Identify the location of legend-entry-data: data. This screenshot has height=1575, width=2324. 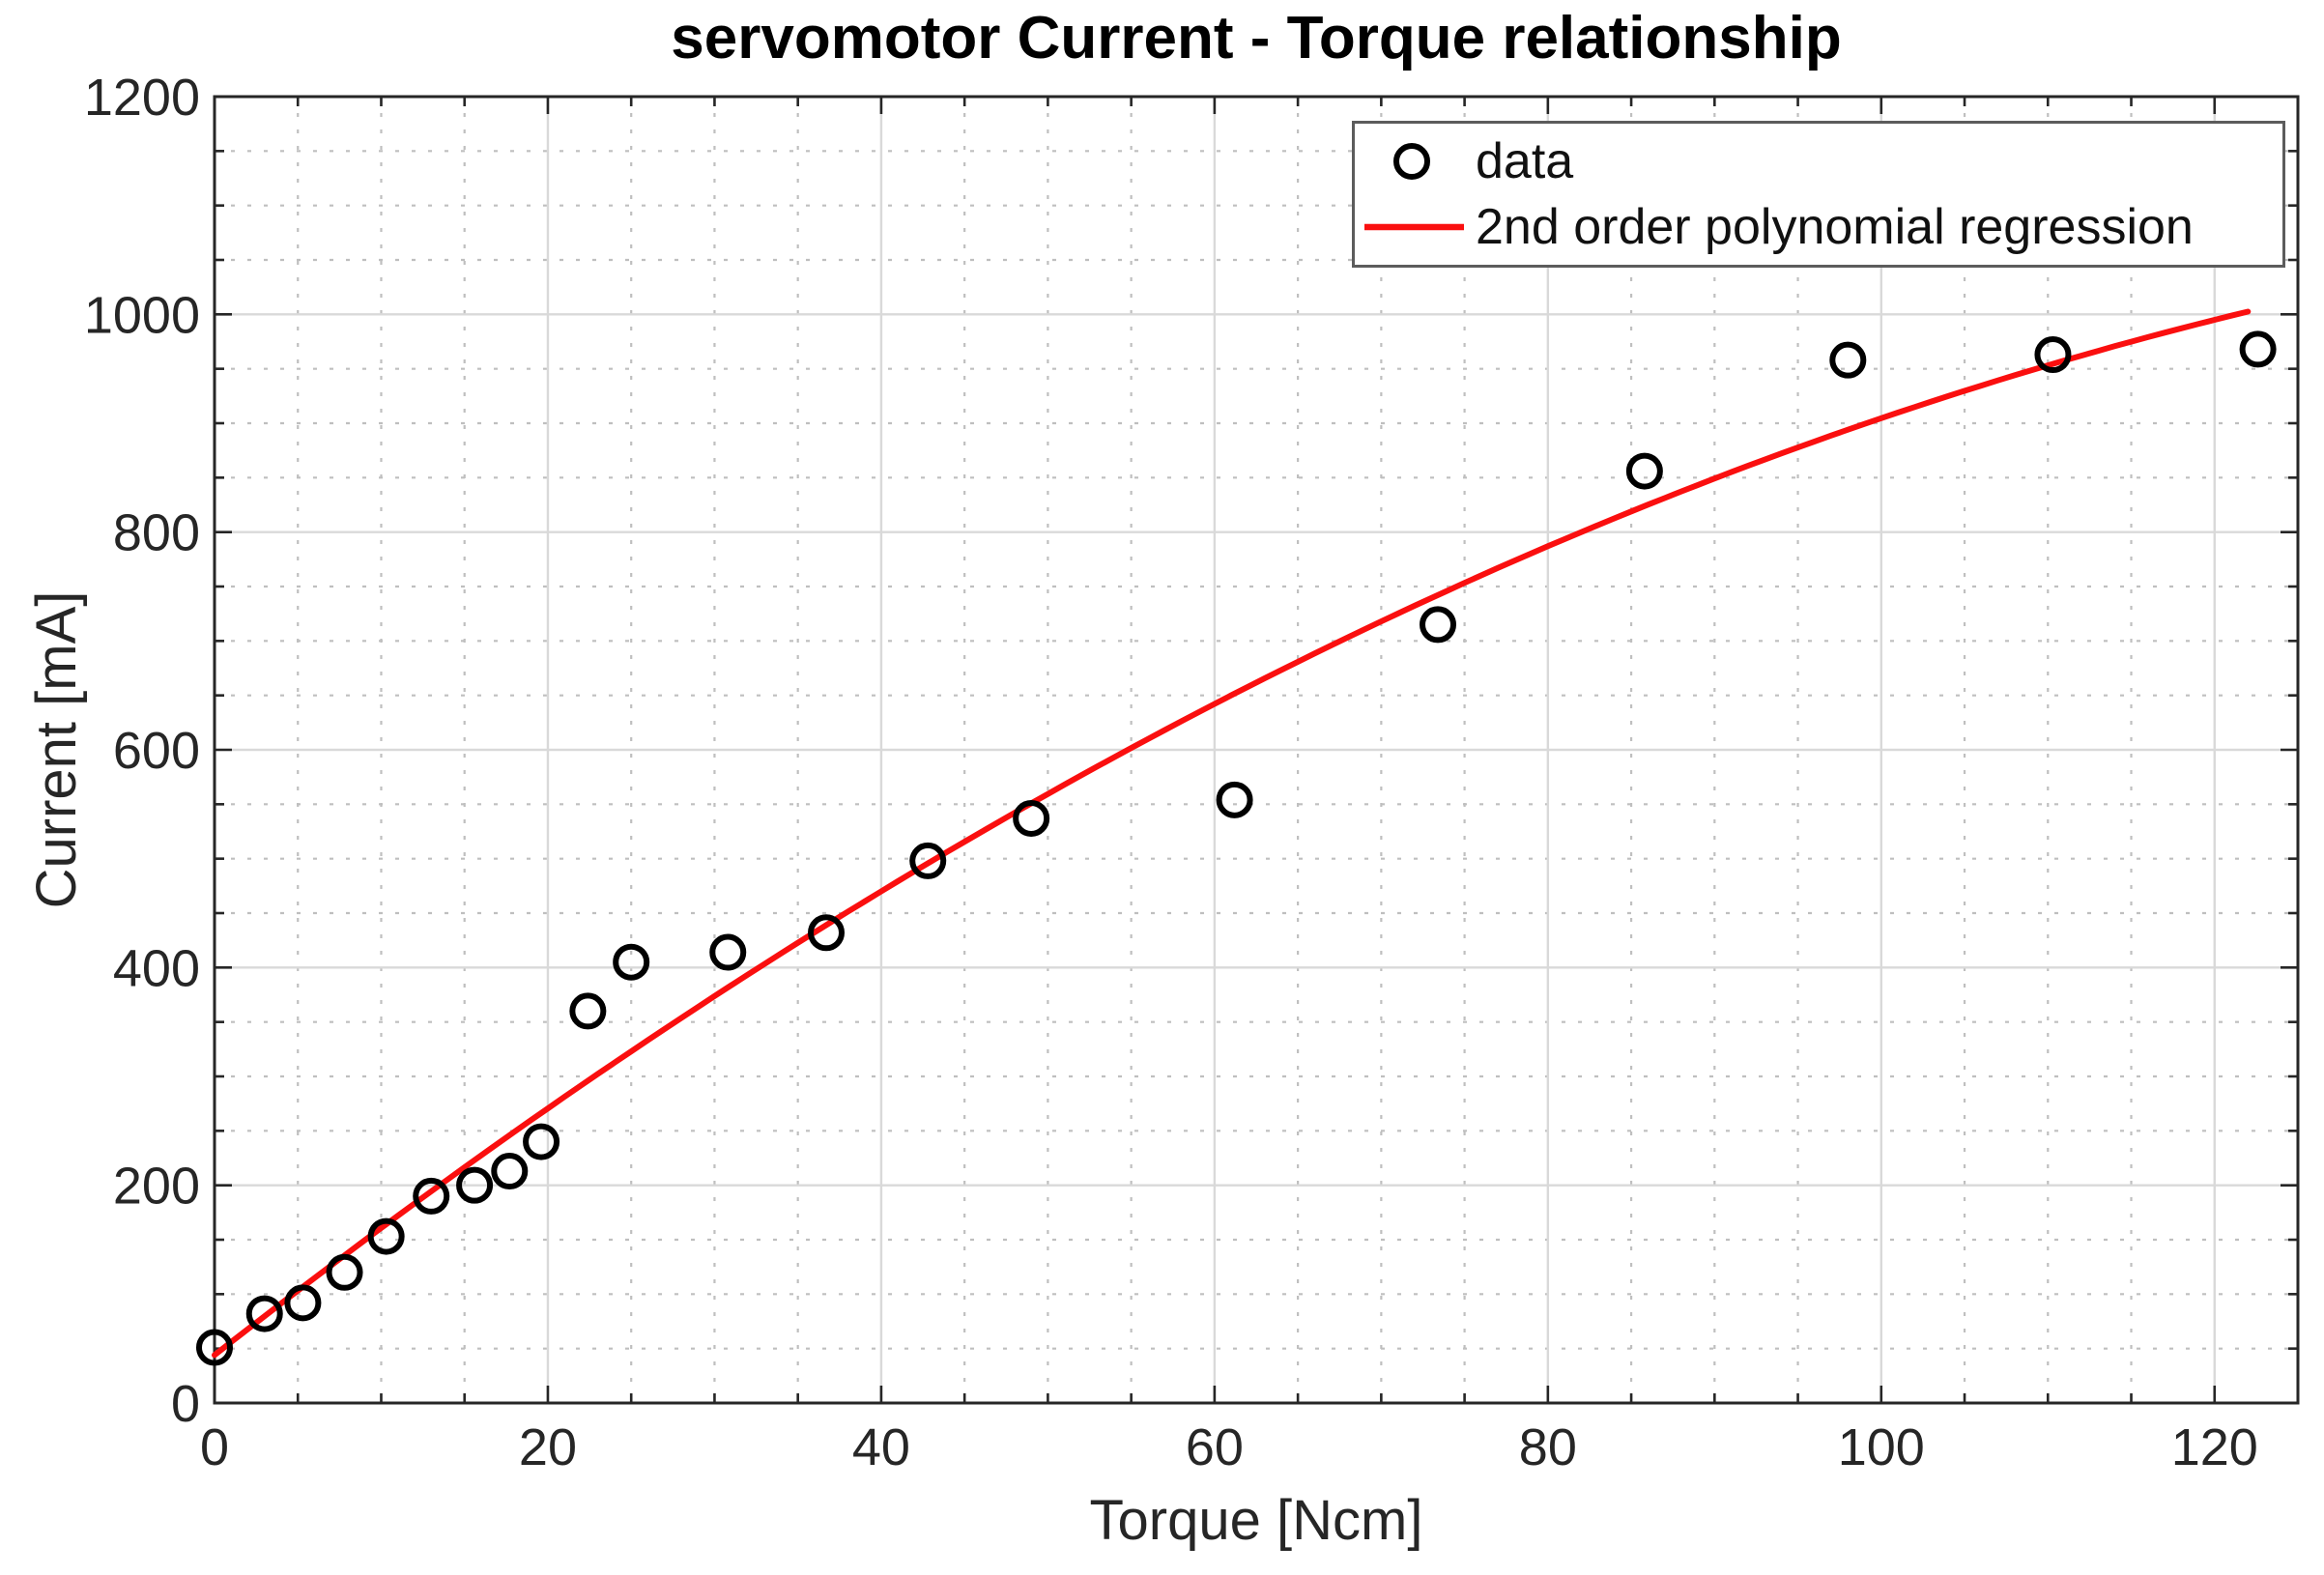
(1819, 161).